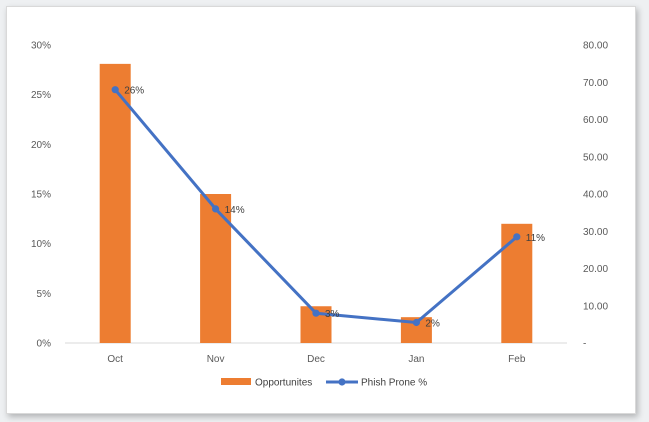  I want to click on legend-label: Opportunites, so click(283, 383).